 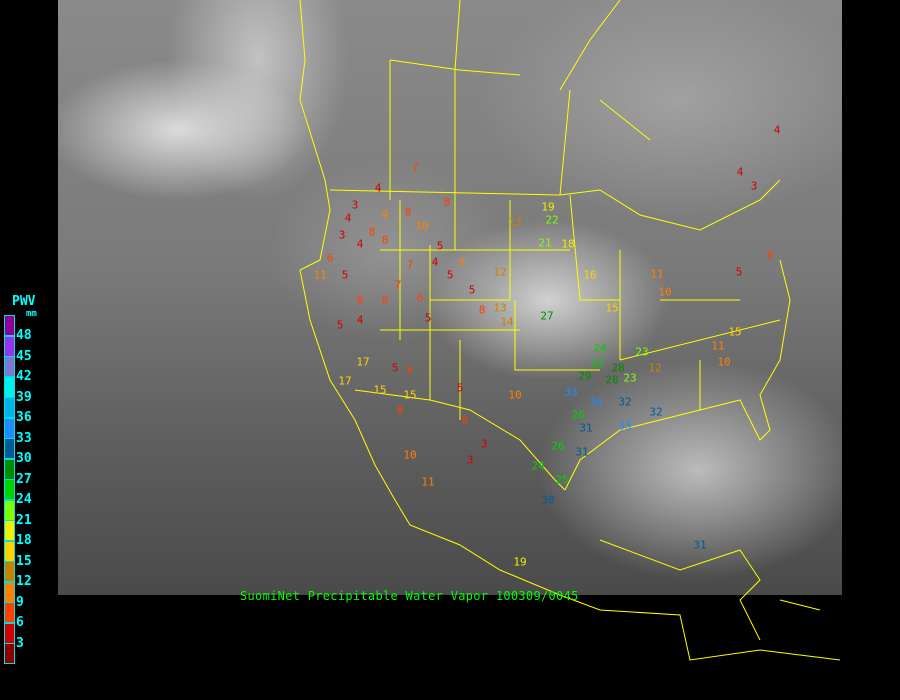 What do you see at coordinates (31, 314) in the screenshot?
I see `legend-unit: mm` at bounding box center [31, 314].